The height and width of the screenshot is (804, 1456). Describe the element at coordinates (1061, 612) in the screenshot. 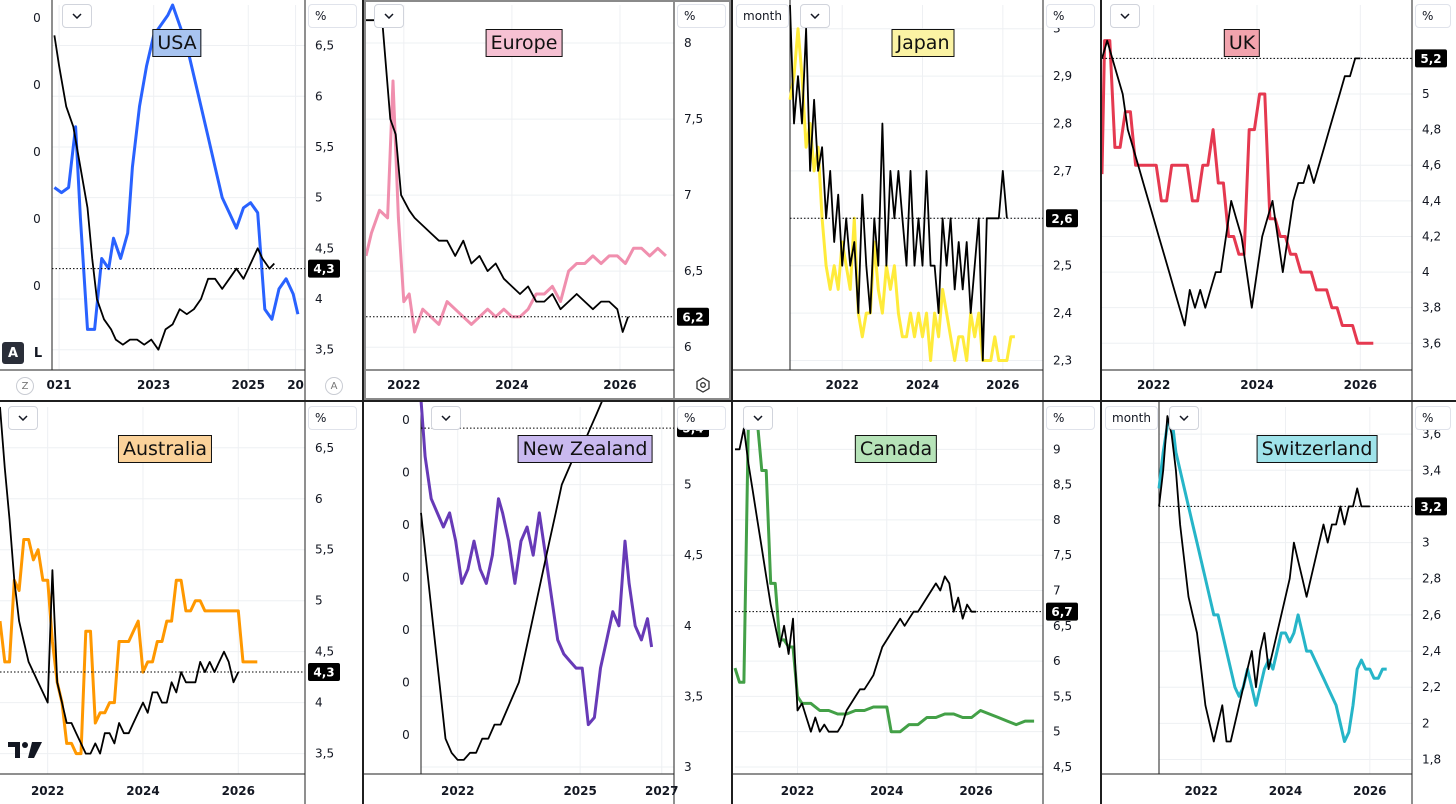

I see `last-value-text: 6,7` at that location.